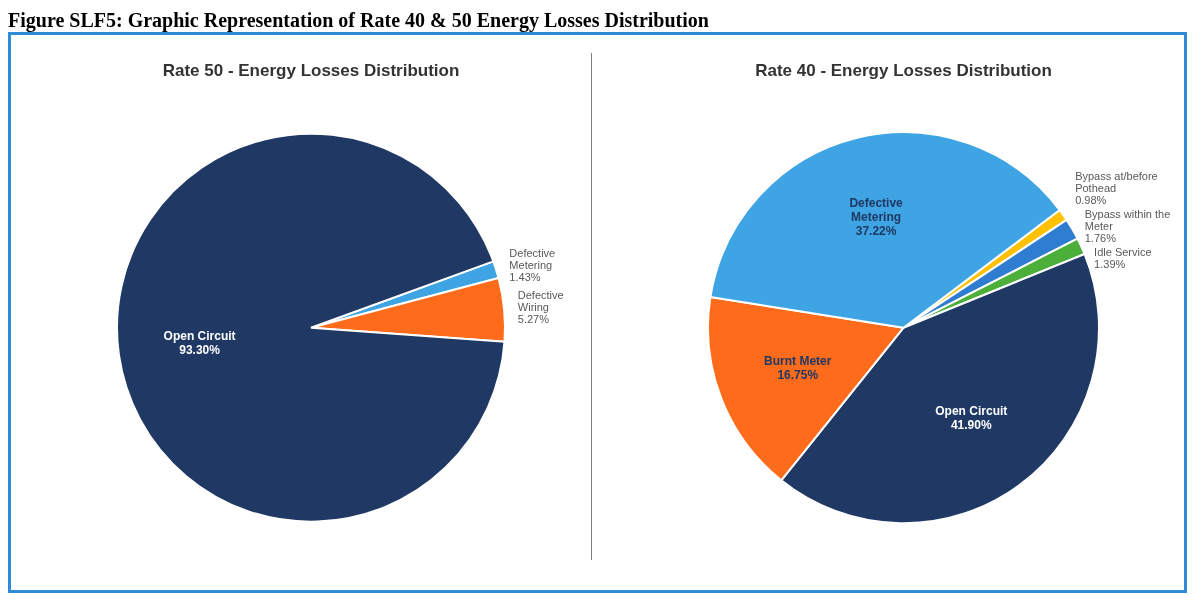 This screenshot has height=595, width=1195. What do you see at coordinates (1116, 181) in the screenshot?
I see `slice-label: Bypass at/before Pothead` at bounding box center [1116, 181].